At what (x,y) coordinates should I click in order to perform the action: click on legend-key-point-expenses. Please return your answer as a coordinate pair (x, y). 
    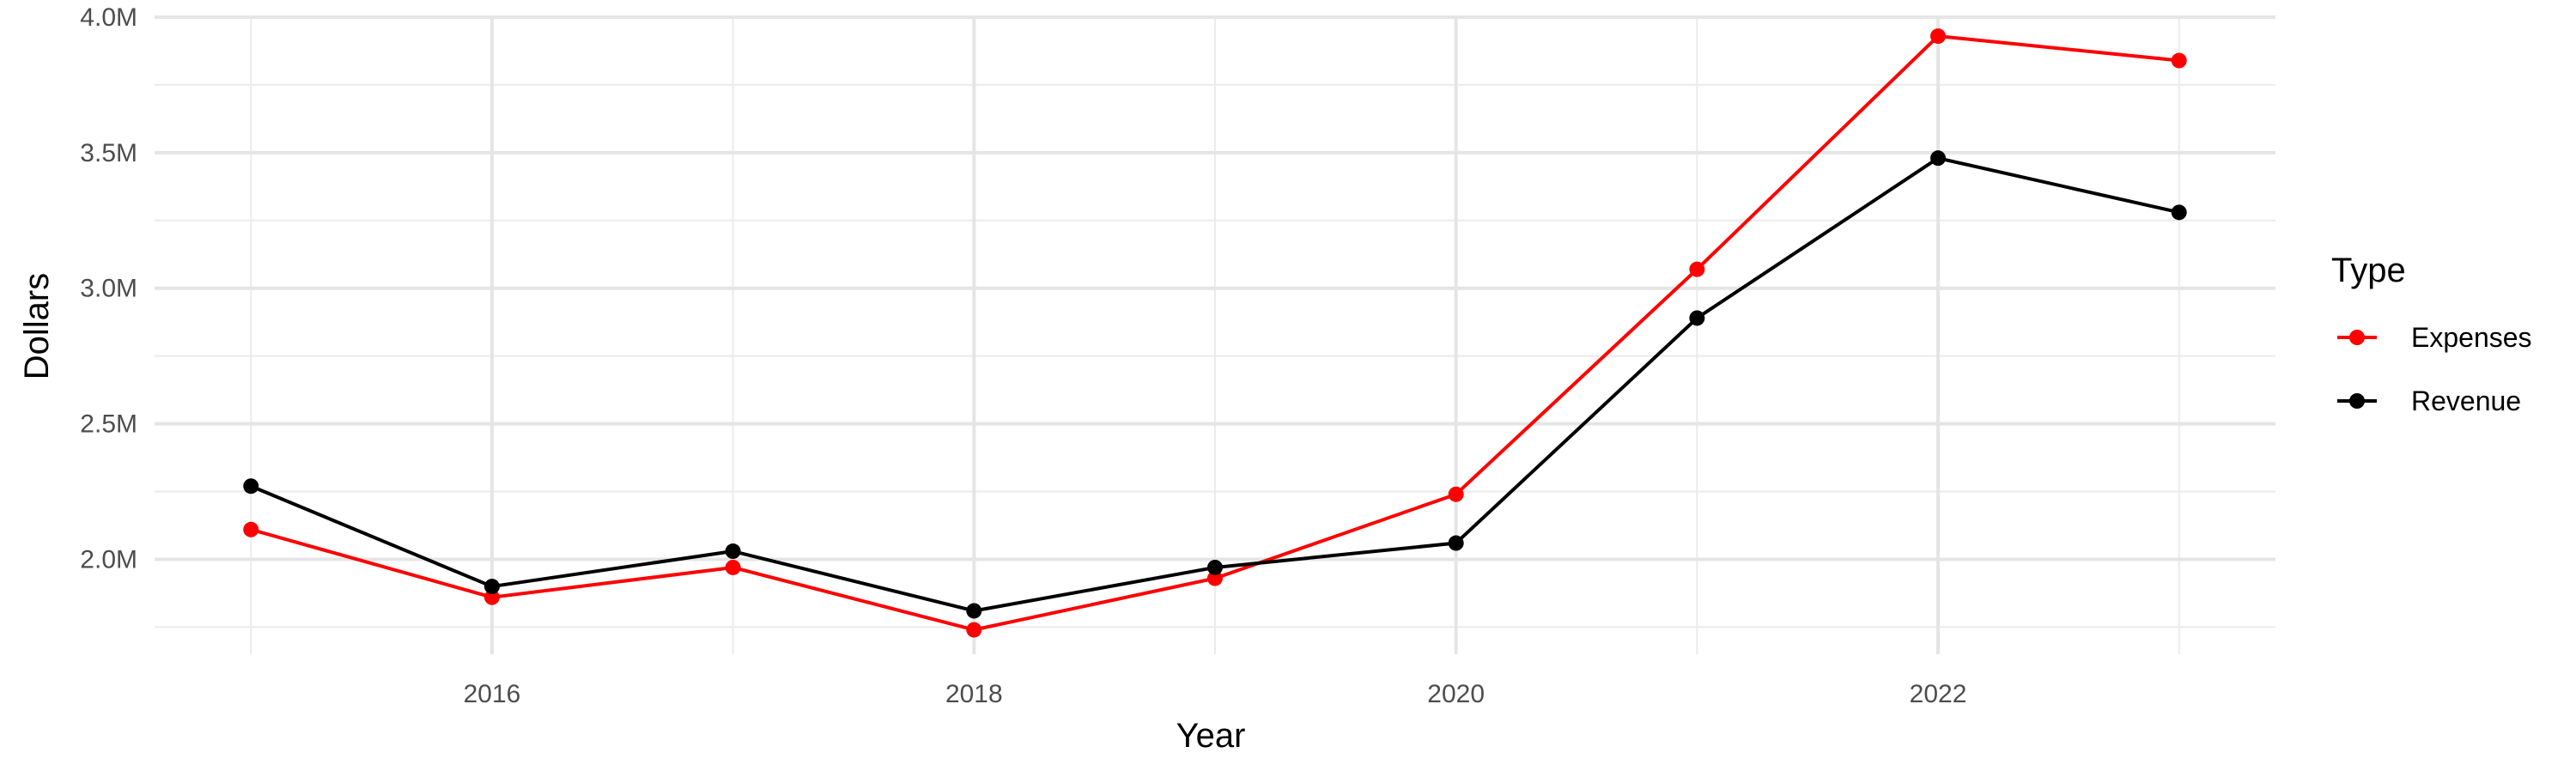
    Looking at the image, I should click on (2357, 337).